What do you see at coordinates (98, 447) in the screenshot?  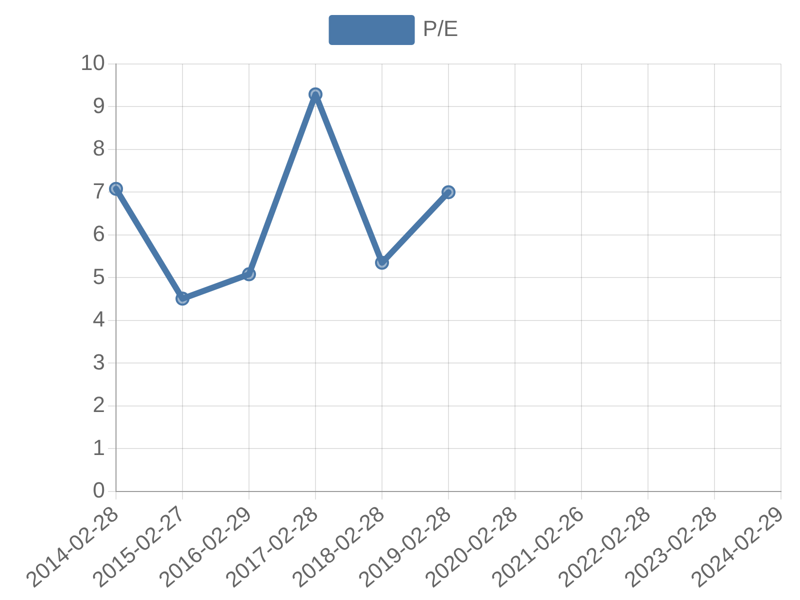 I see `y-tick-label: 1` at bounding box center [98, 447].